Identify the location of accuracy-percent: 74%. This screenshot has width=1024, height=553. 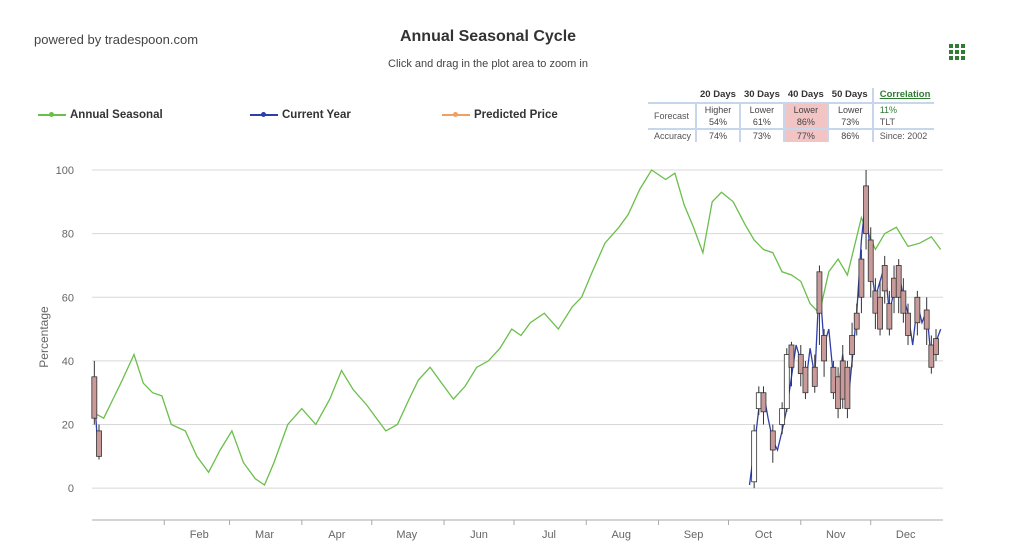
(717, 135).